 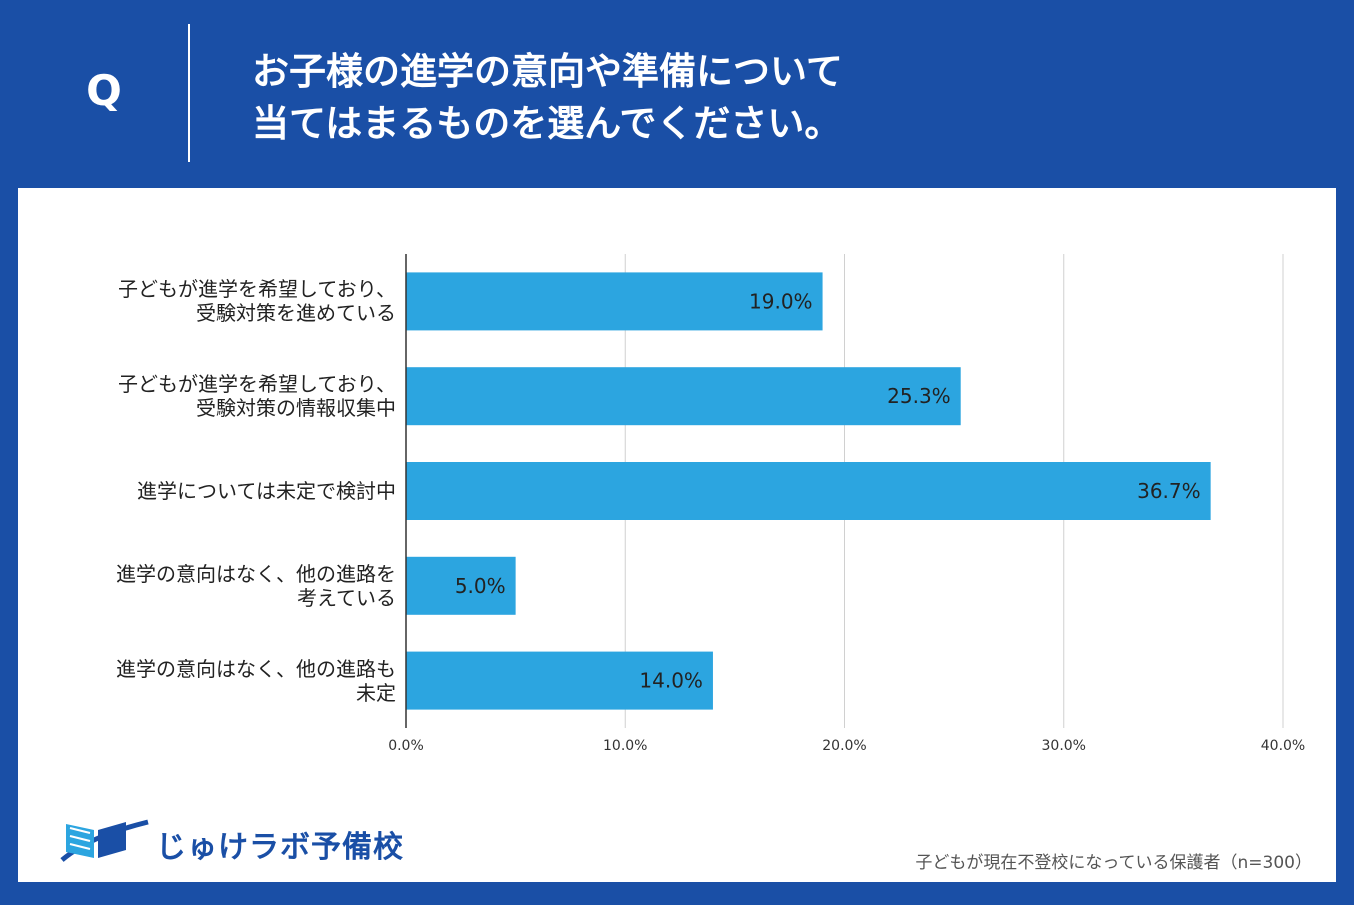 I want to click on category-label-line: 受験対策の情報収集中, so click(x=296, y=408).